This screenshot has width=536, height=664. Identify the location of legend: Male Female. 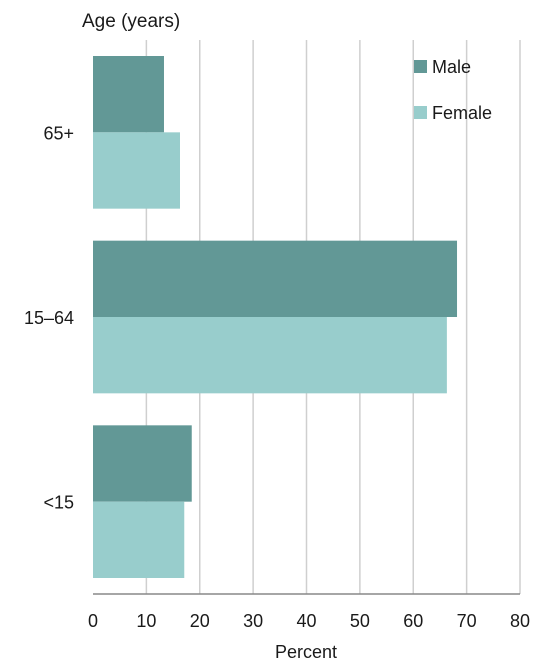
(453, 90).